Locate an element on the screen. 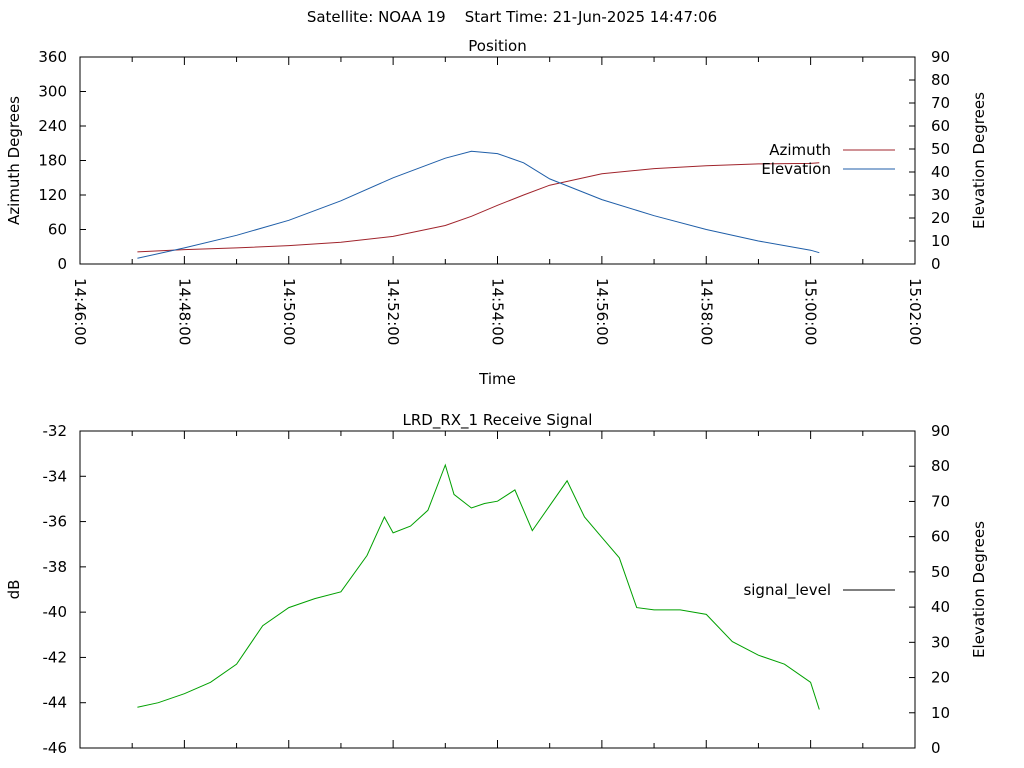  x-tick-label: 14:56:00 is located at coordinates (602, 311).